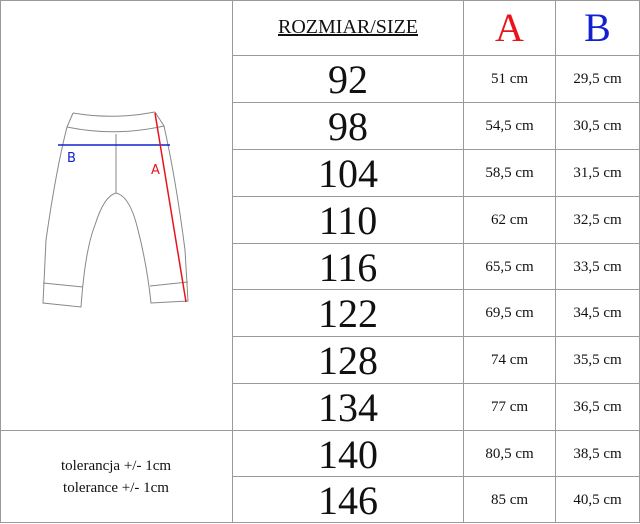 Image resolution: width=640 pixels, height=524 pixels. What do you see at coordinates (348, 27) in the screenshot?
I see `header-size: ROZMIAR/SIZE` at bounding box center [348, 27].